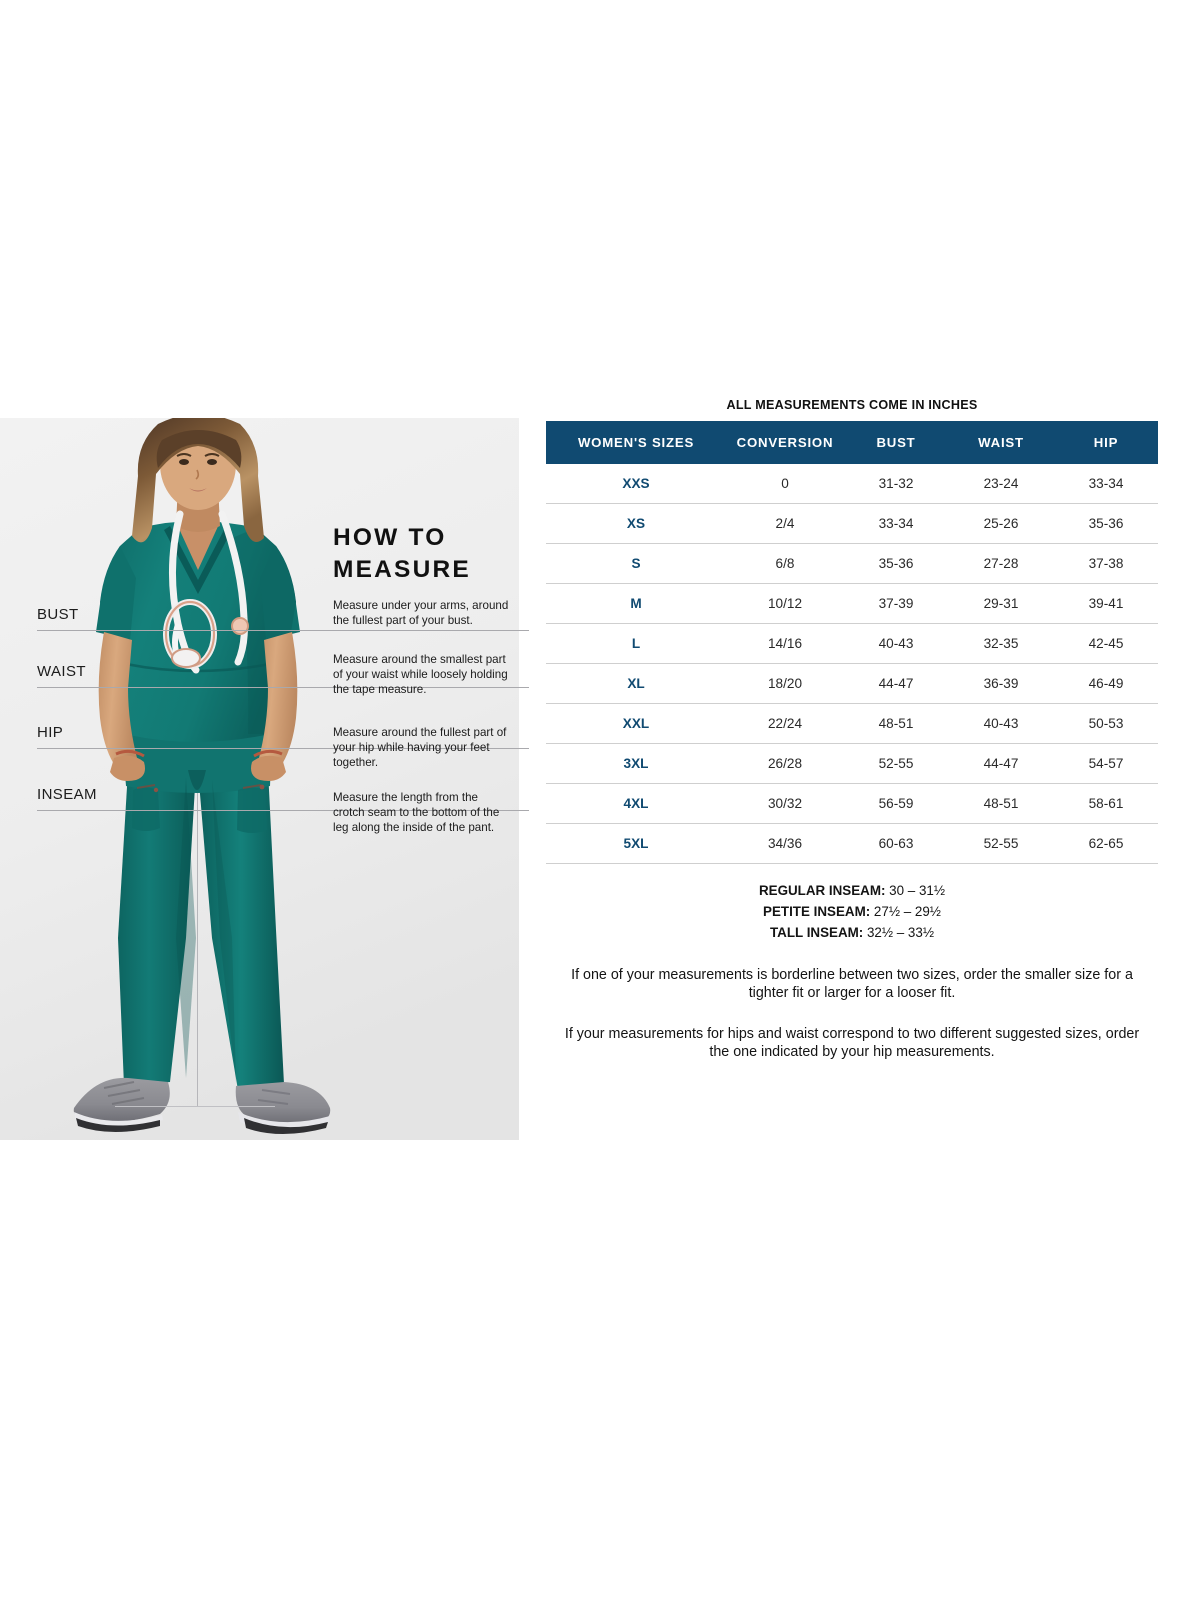 This screenshot has height=1600, width=1200. Describe the element at coordinates (402, 553) in the screenshot. I see `page-title: HOW TO MEASURE` at that location.